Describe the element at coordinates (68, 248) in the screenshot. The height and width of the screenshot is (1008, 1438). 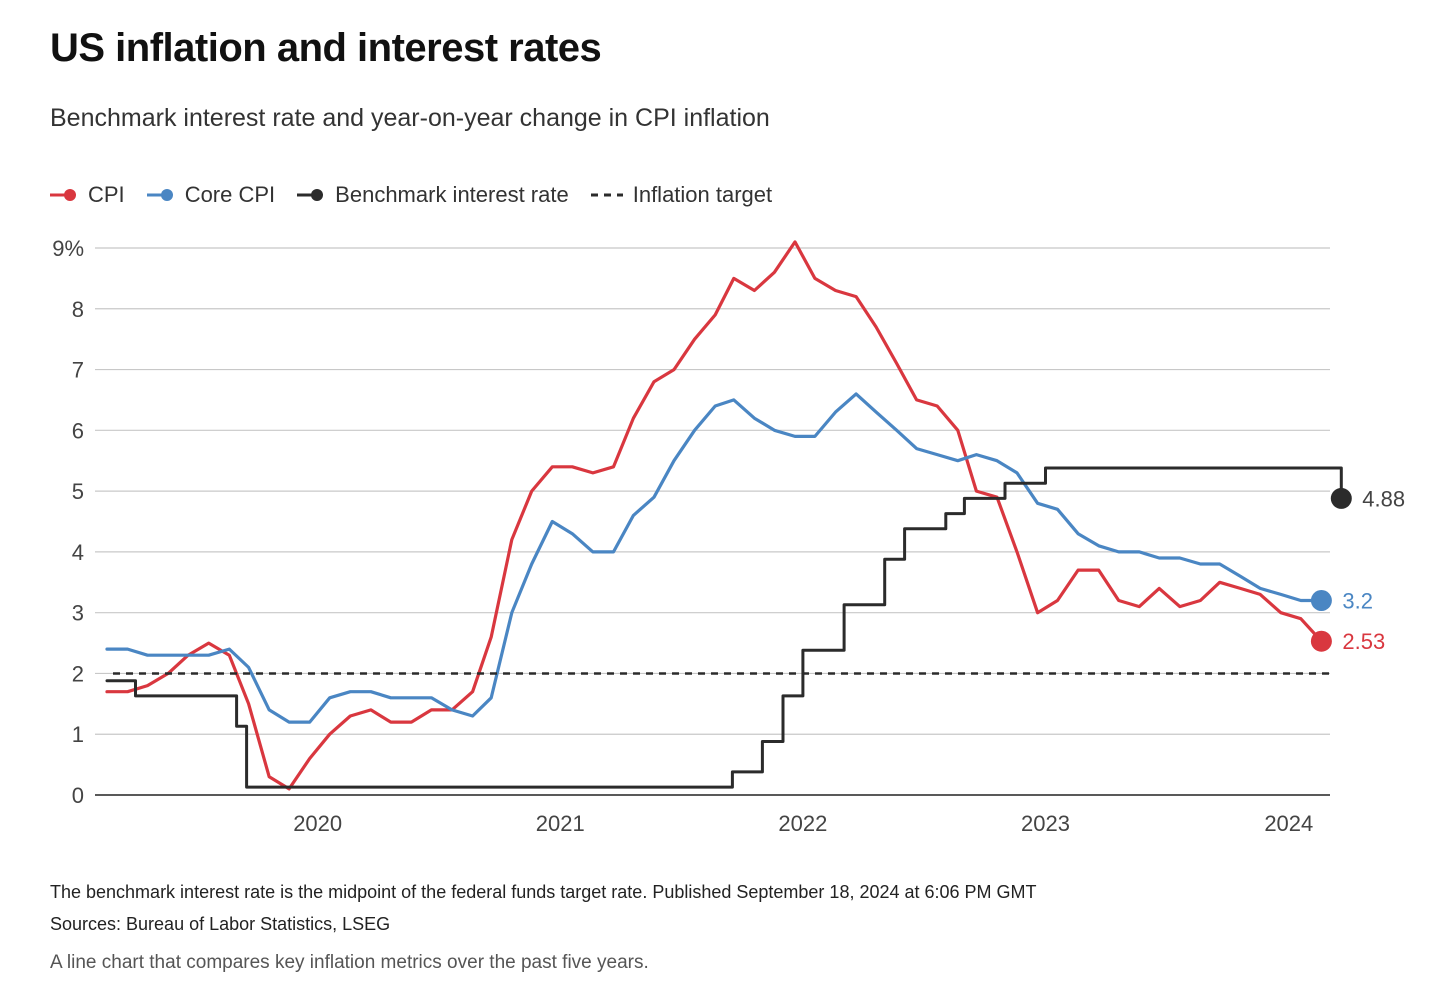
I see `y-tick-label: 9%` at that location.